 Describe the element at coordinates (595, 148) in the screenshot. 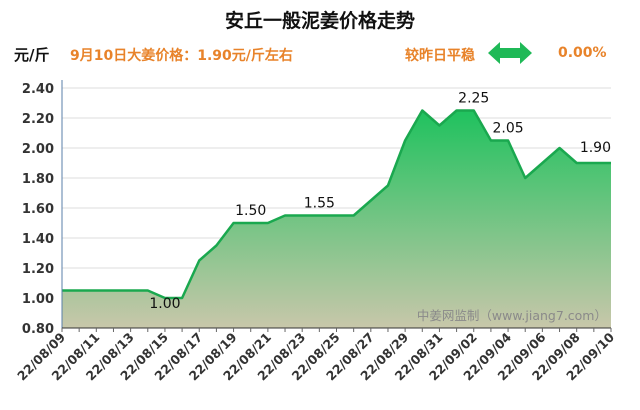

I see `data-label: 1.90` at that location.